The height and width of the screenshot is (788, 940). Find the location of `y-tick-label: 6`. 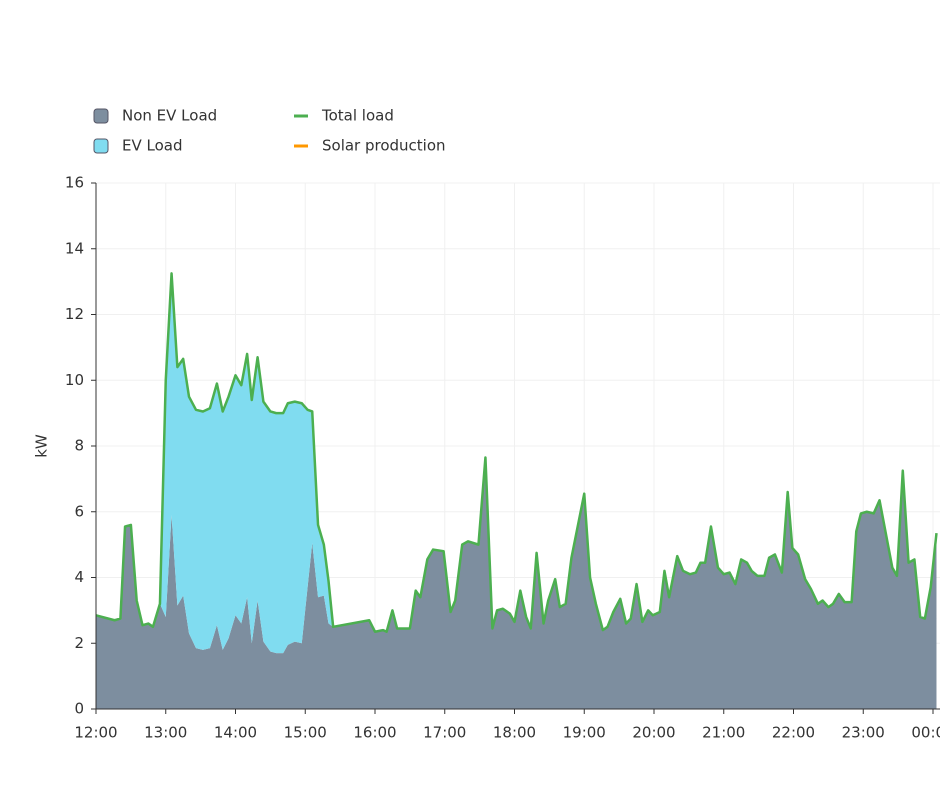

y-tick-label: 6 is located at coordinates (79, 511).